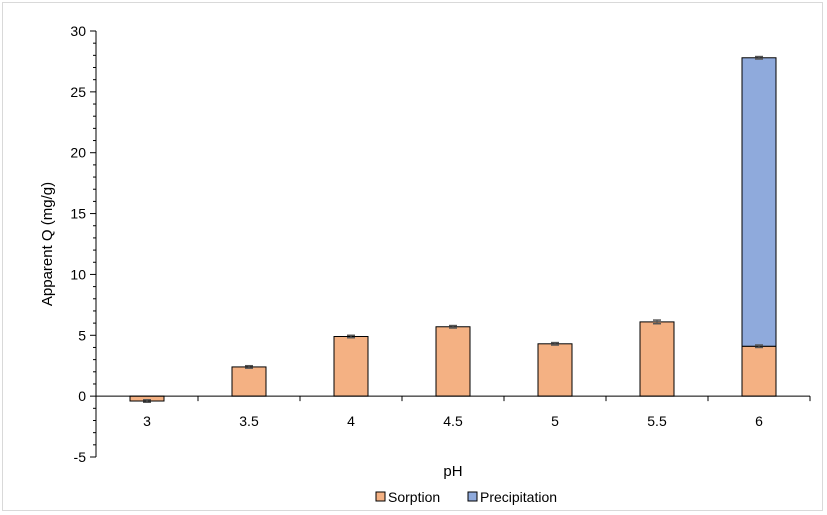 The width and height of the screenshot is (827, 515). What do you see at coordinates (249, 381) in the screenshot?
I see `bar-sorption-3.5` at bounding box center [249, 381].